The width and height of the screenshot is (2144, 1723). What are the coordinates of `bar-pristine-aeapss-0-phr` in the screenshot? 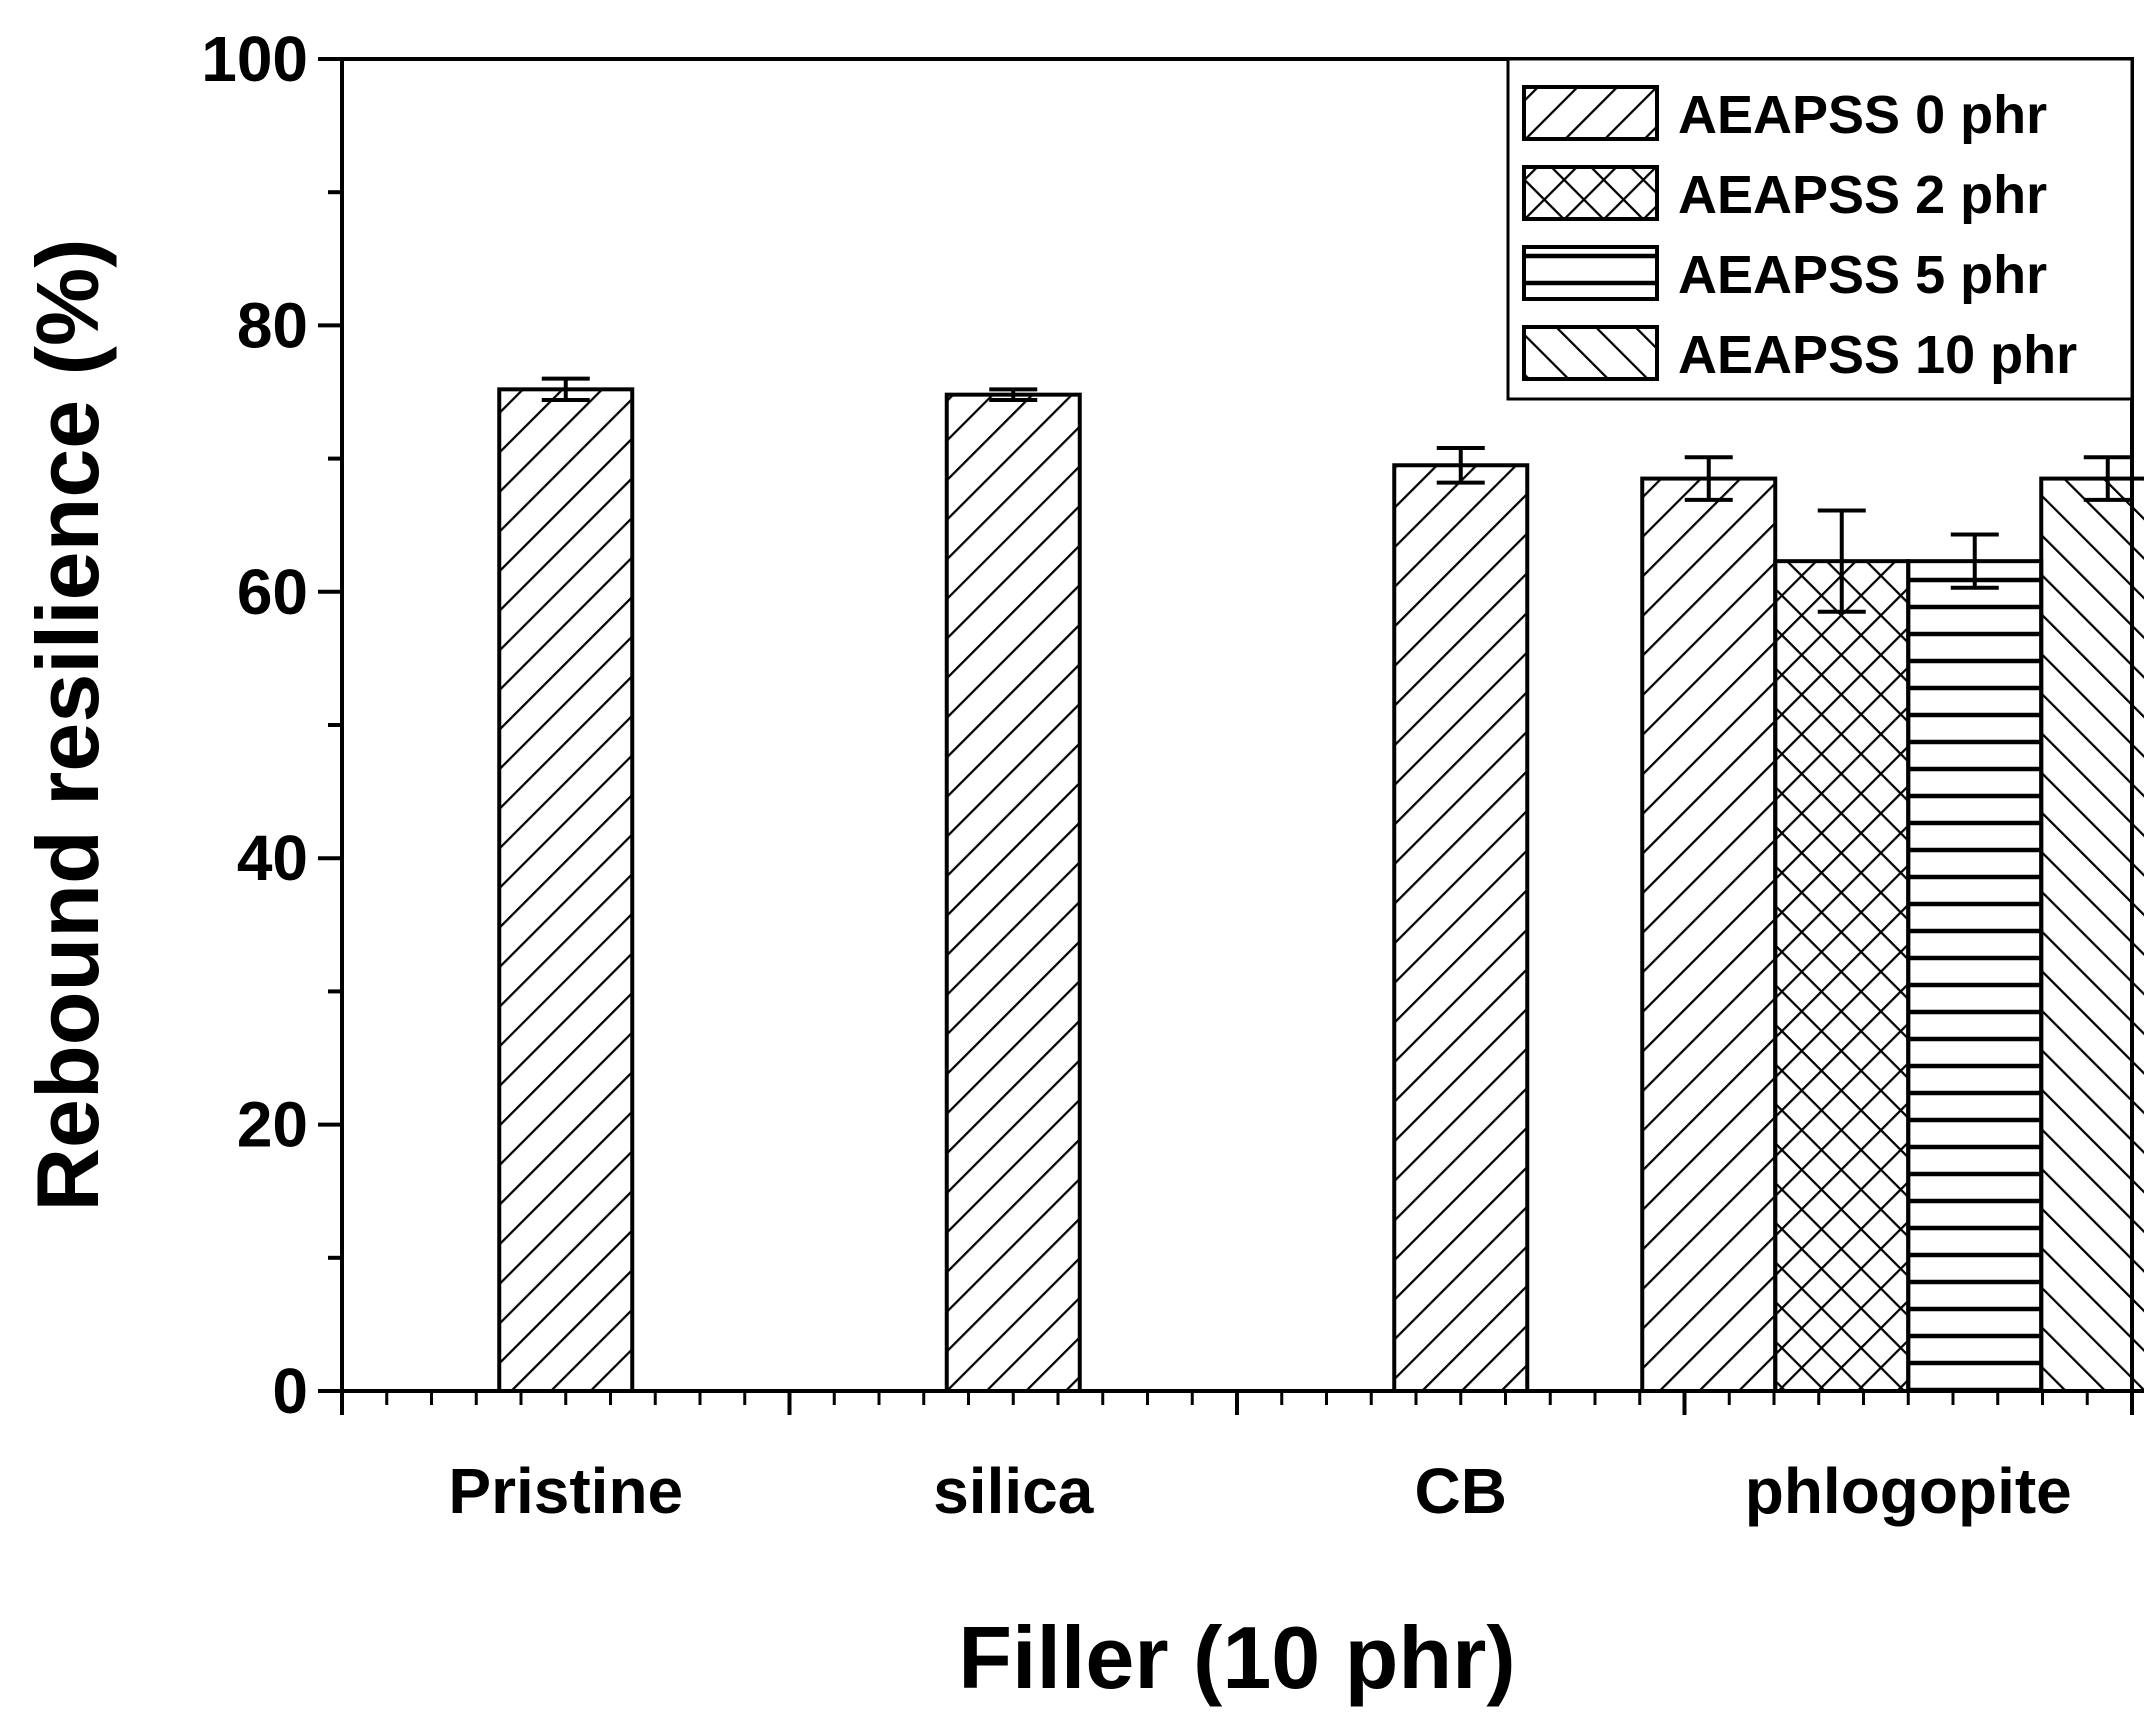 It's located at (566, 890).